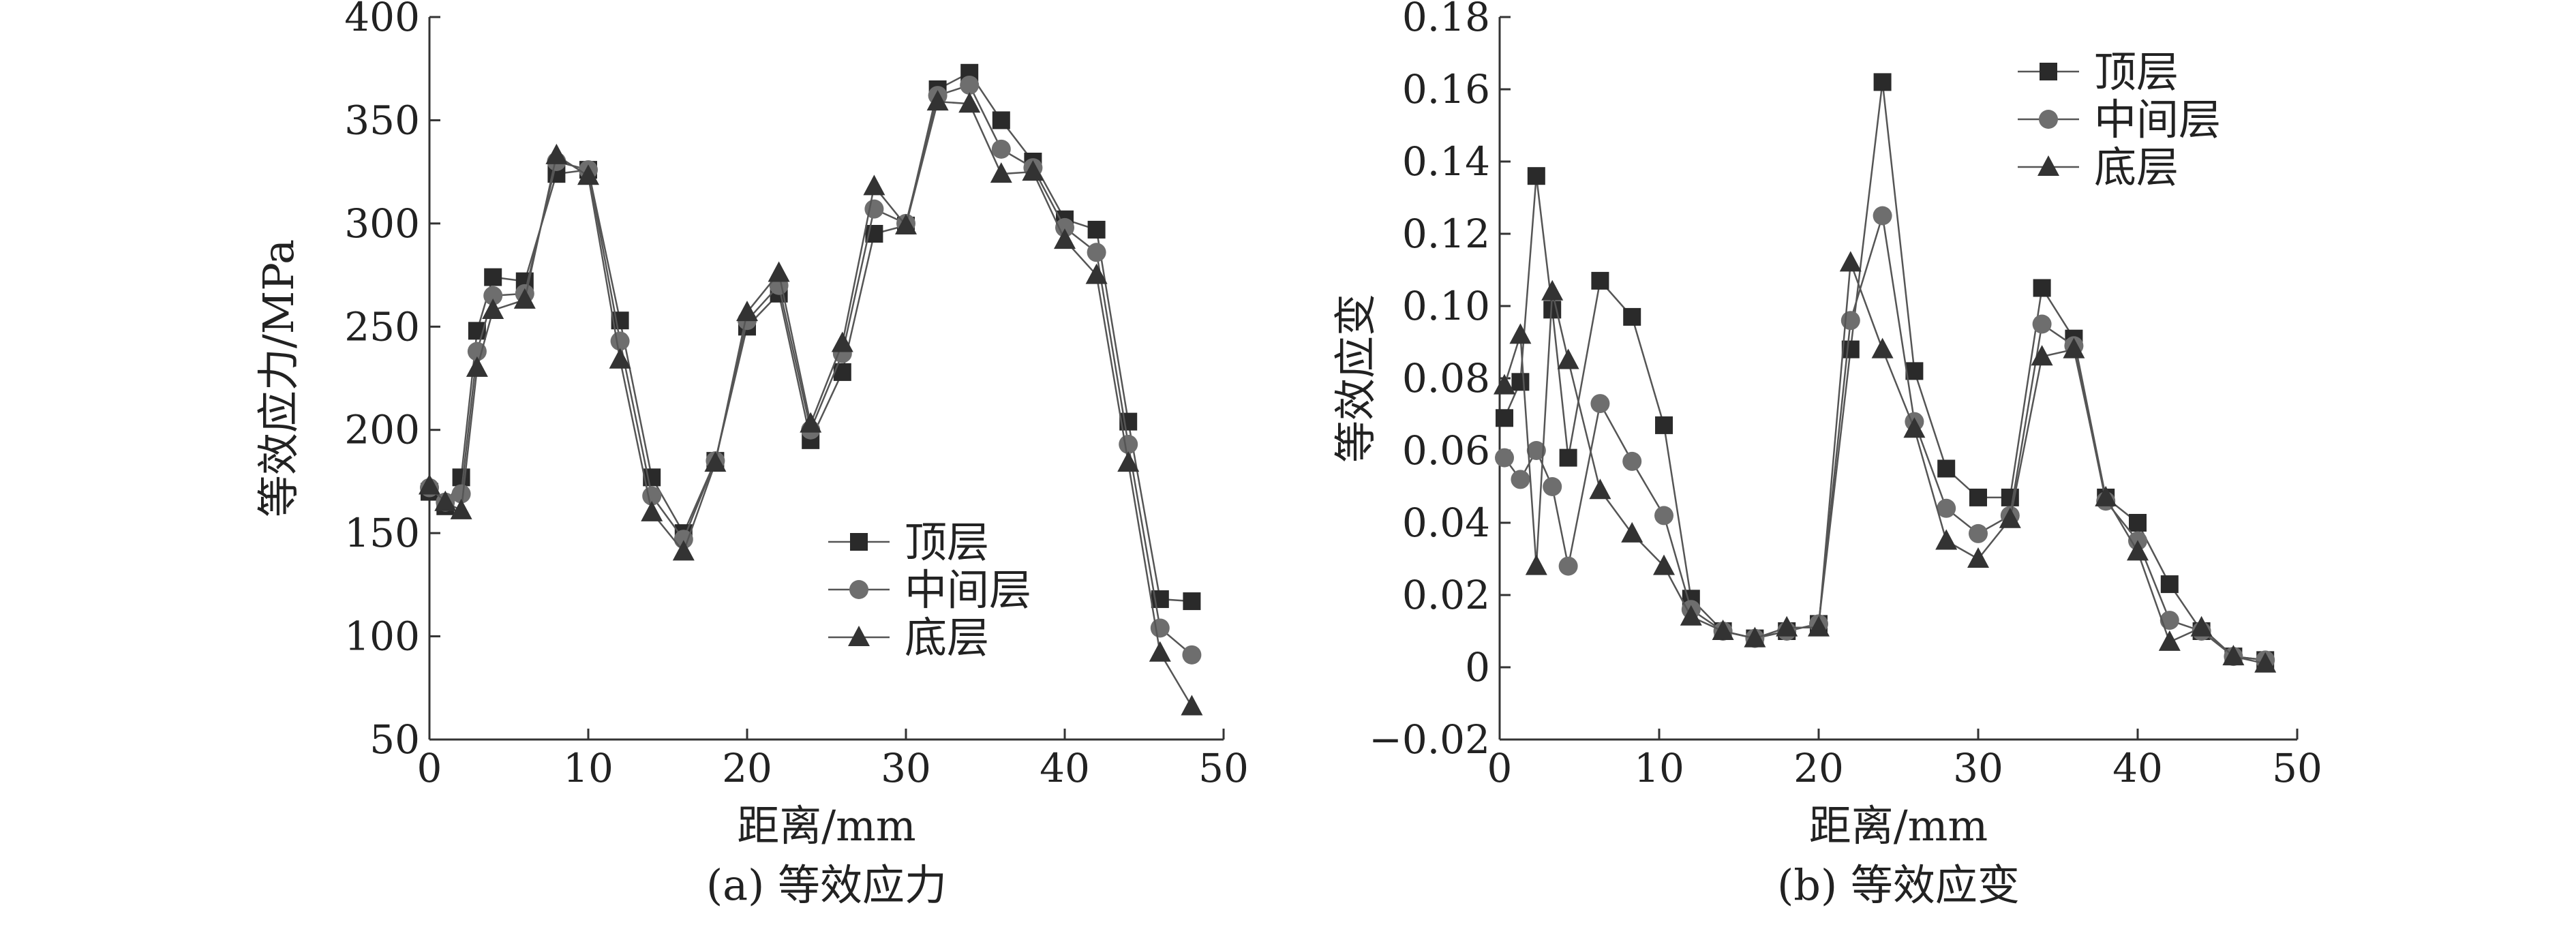 Image resolution: width=2576 pixels, height=929 pixels. Describe the element at coordinates (1446, 89) in the screenshot. I see `y-tick-label: 0.16` at that location.